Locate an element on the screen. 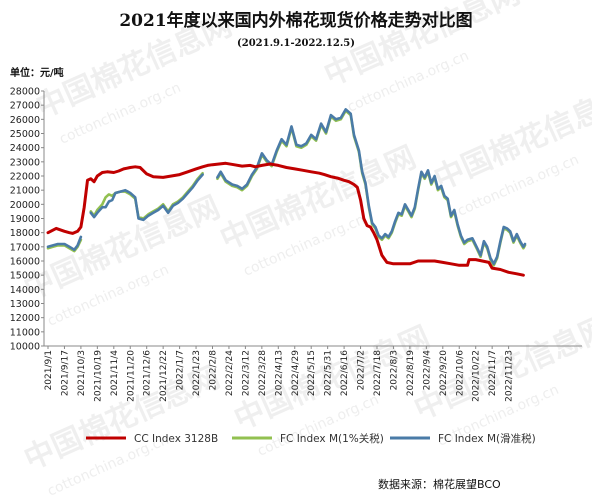 This screenshot has height=498, width=592. x-tick-label: 2021/11/4 is located at coordinates (115, 373).